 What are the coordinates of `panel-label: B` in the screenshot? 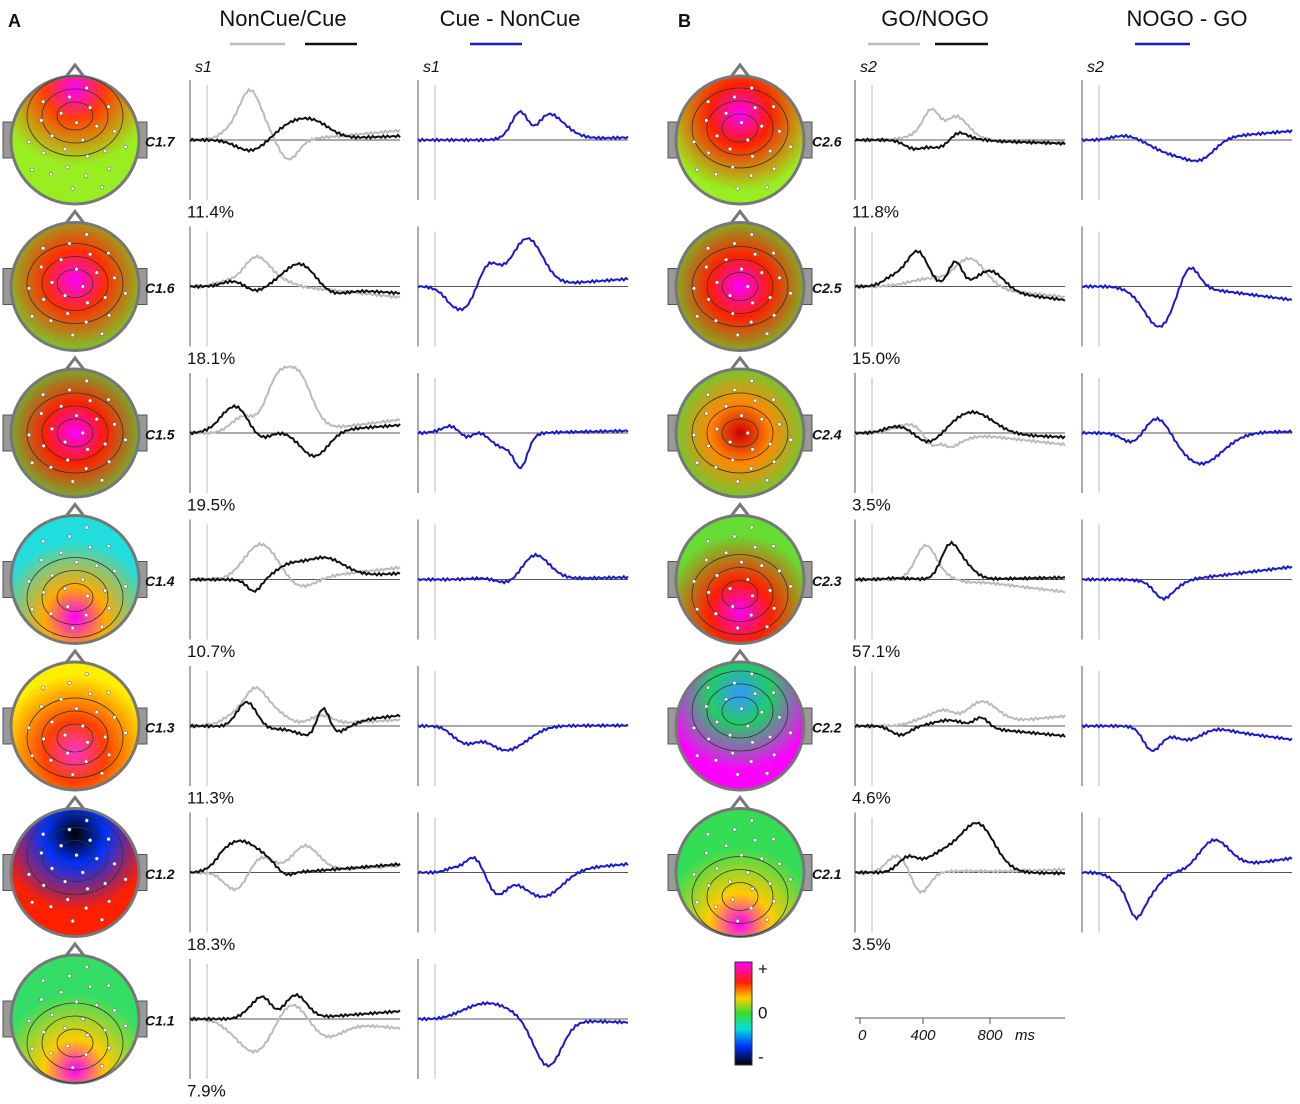 It's located at (684, 21).